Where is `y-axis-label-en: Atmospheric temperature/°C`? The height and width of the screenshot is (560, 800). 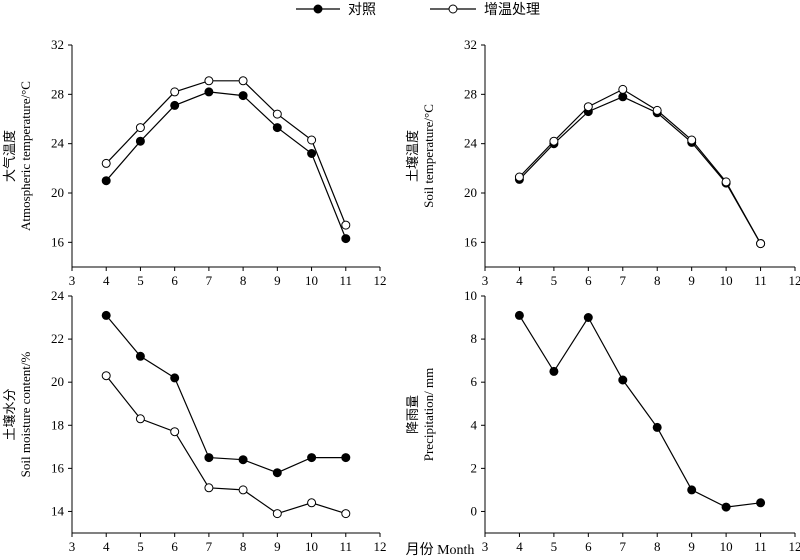 y-axis-label-en: Atmospheric temperature/°C is located at coordinates (25, 156).